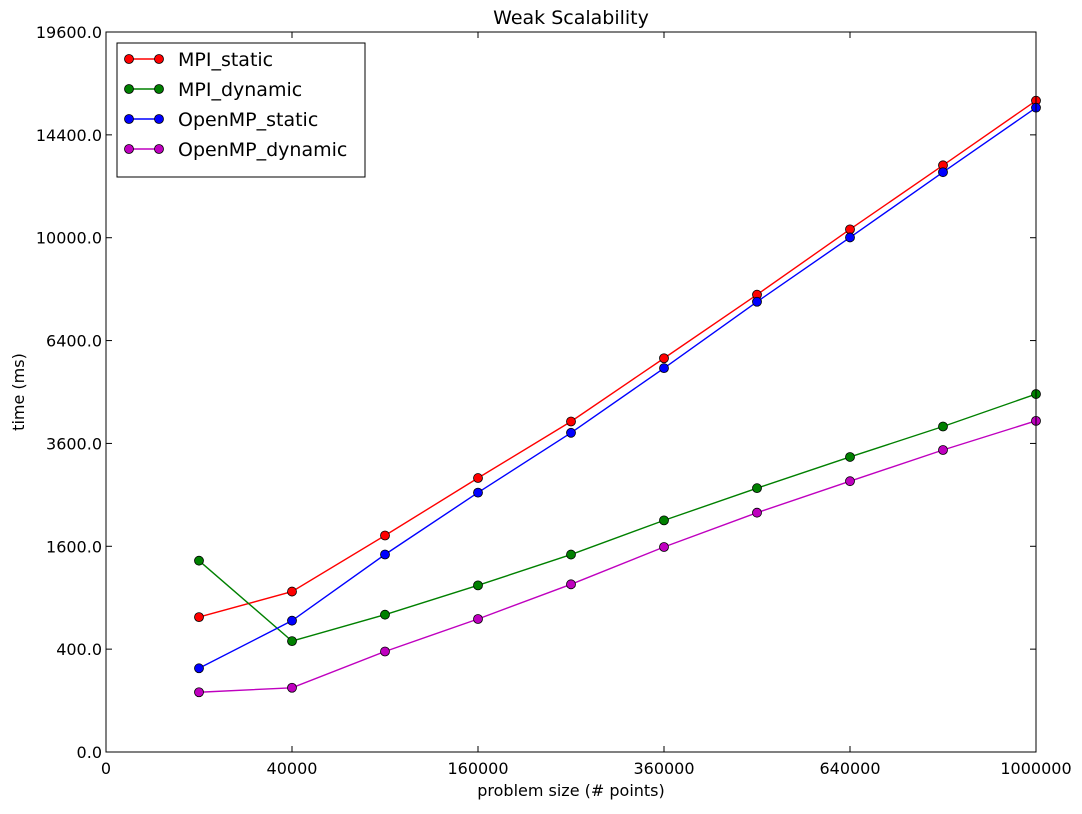 Image resolution: width=1082 pixels, height=814 pixels. I want to click on y-tick-label: 1600.0, so click(74, 546).